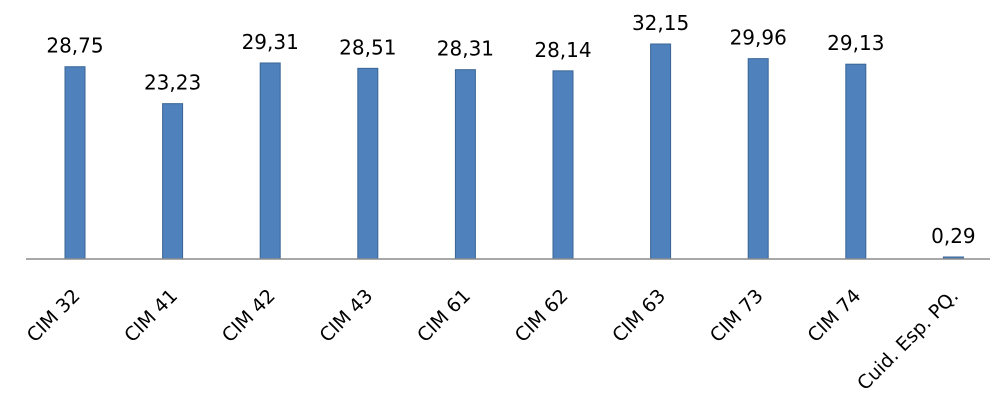 The width and height of the screenshot is (1001, 408). Describe the element at coordinates (562, 50) in the screenshot. I see `value-label-6: 28,14` at that location.